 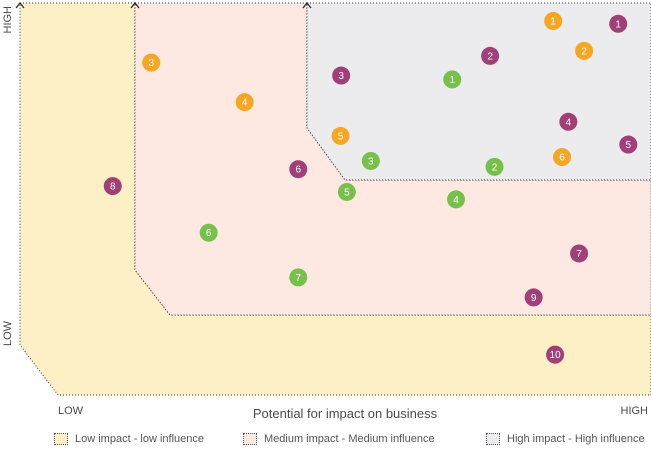 I want to click on marker-green-2: 2, so click(x=494, y=166).